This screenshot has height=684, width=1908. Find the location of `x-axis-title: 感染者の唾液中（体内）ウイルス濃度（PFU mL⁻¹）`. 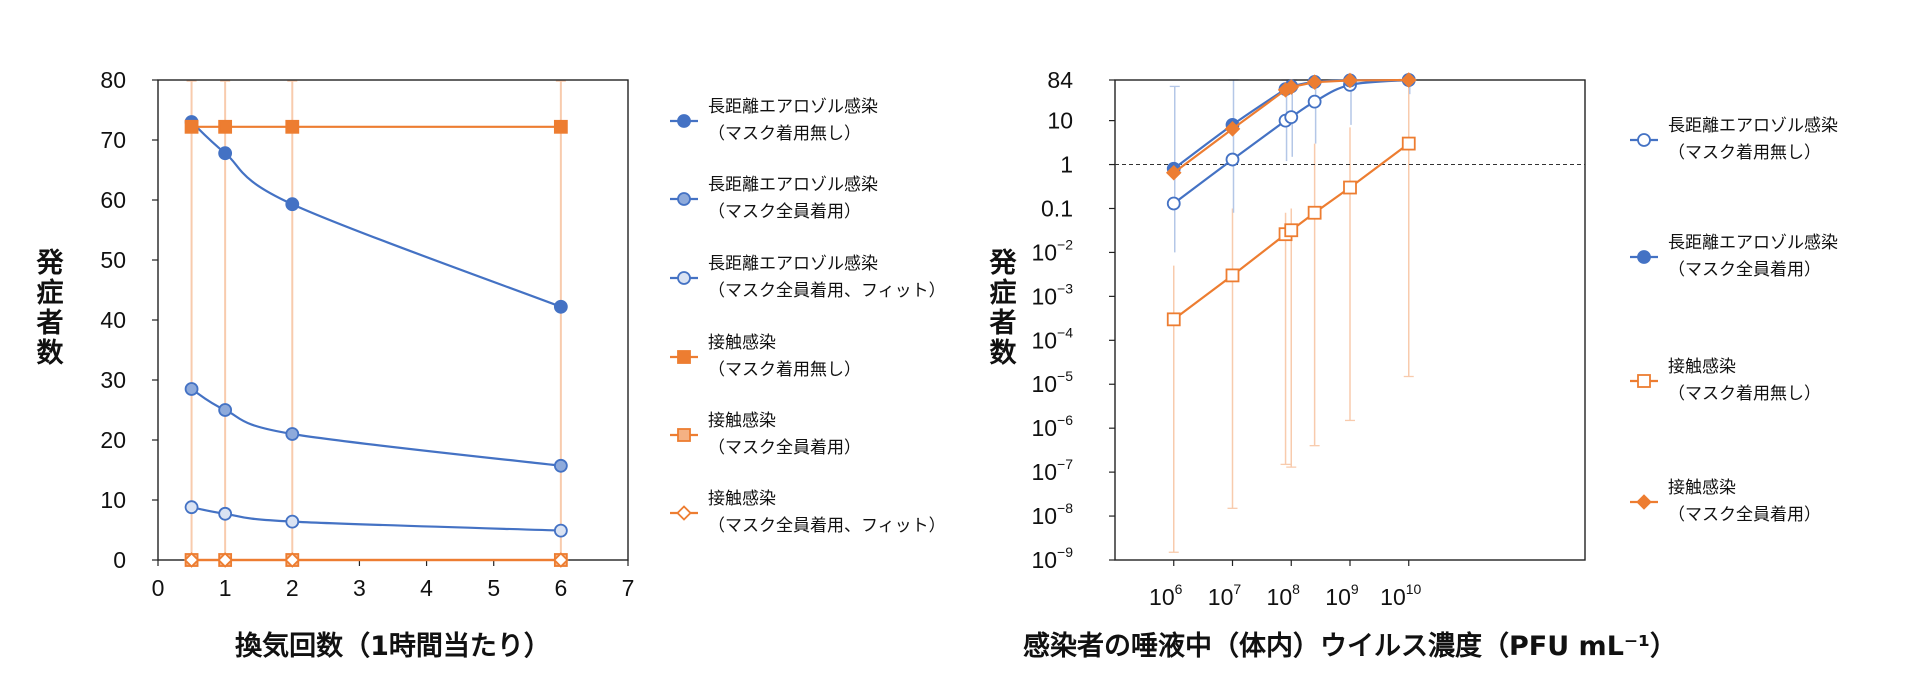

x-axis-title: 感染者の唾液中（体内）ウイルス濃度（PFU mL⁻¹） is located at coordinates (1350, 646).